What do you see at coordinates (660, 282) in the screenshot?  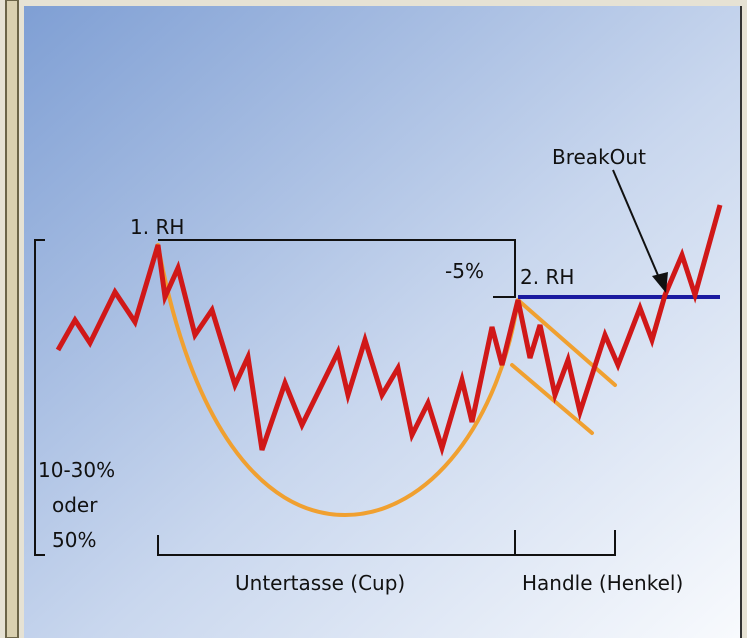 I see `arrow-head` at bounding box center [660, 282].